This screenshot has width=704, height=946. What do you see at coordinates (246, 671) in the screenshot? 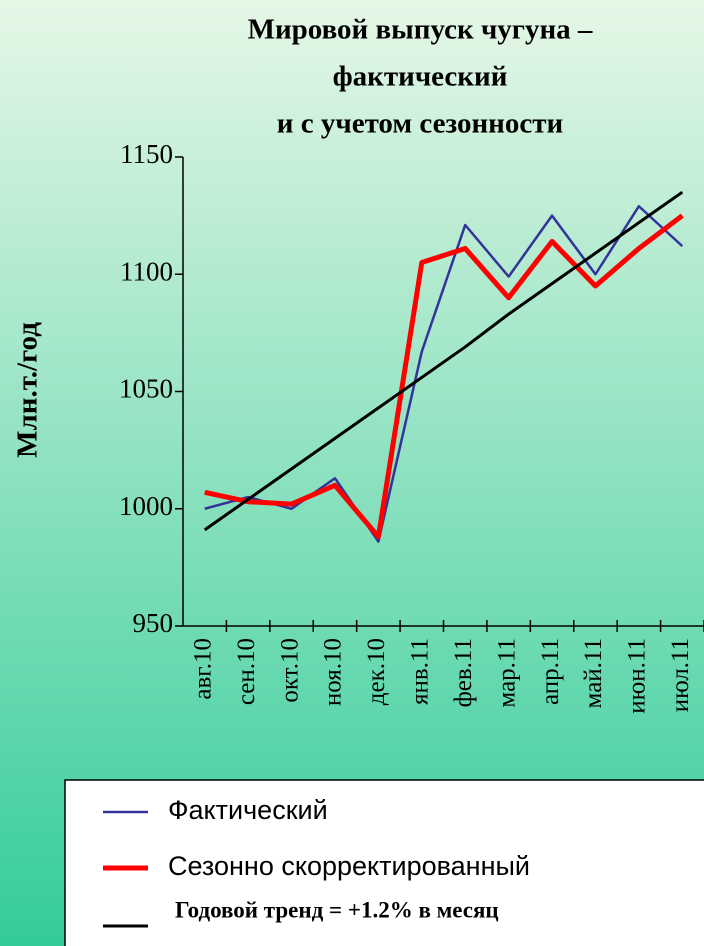
I see `x-tick-label: сен.10` at bounding box center [246, 671].